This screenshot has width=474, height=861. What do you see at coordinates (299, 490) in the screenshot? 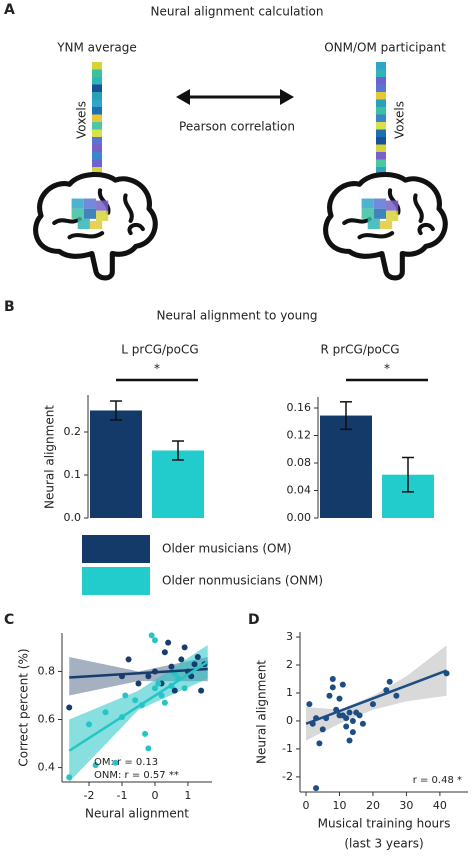
I see `y-tick-label: 0.04` at bounding box center [299, 490].